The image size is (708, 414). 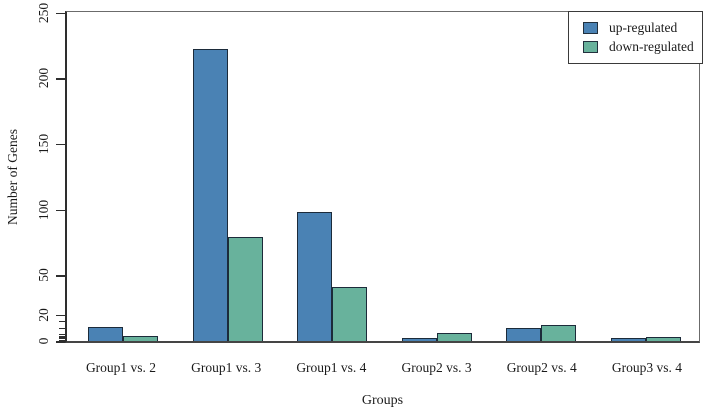 I want to click on y-tick-label: 50, so click(x=43, y=275).